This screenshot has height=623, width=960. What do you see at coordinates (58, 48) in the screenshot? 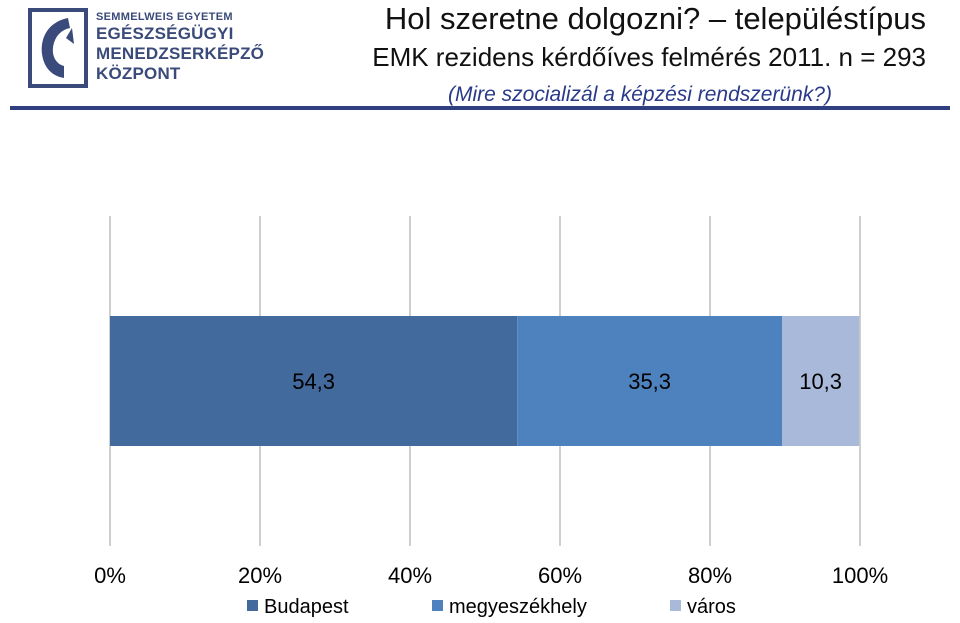
I see `semmelweis-logo-icon` at bounding box center [58, 48].